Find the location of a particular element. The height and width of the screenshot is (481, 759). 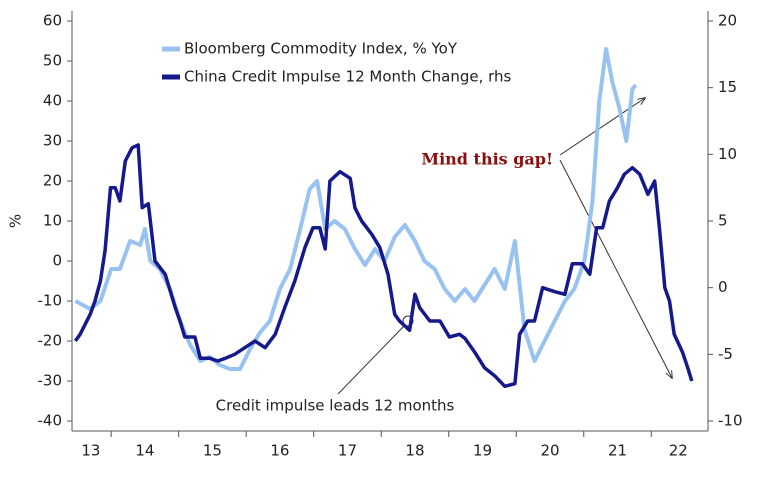

y2-tick-label: 15 is located at coordinates (727, 87).